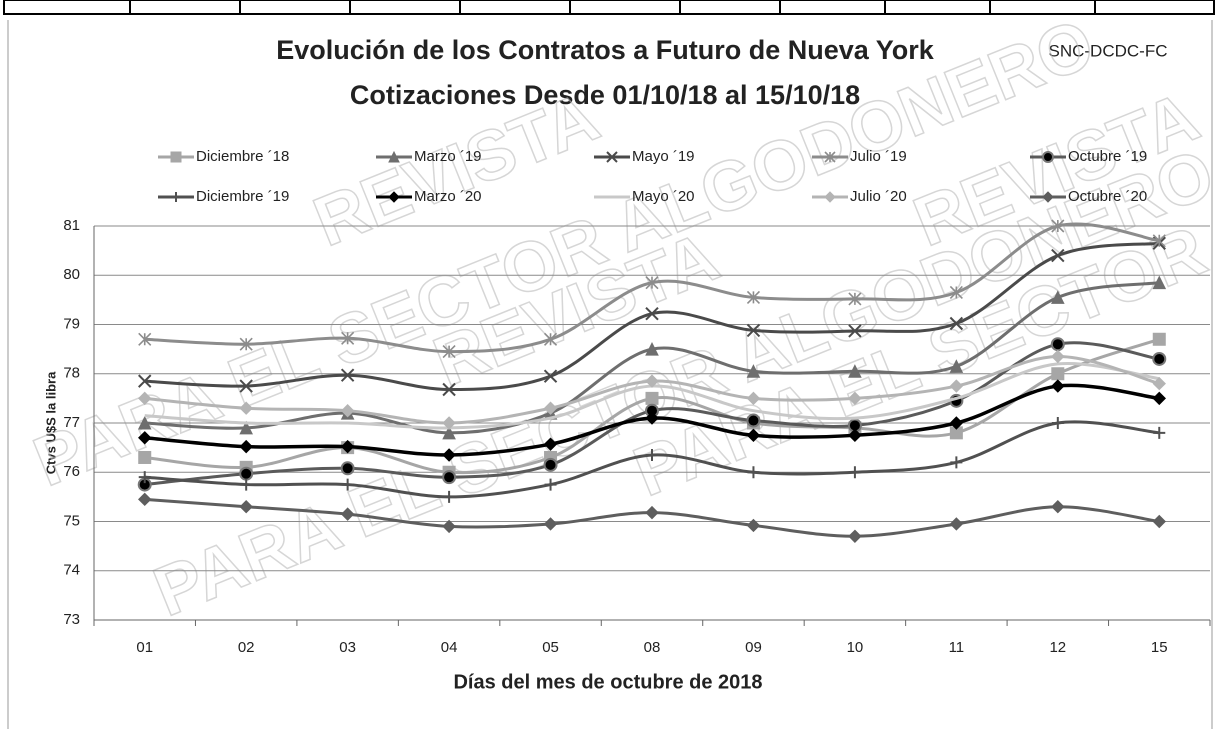 Image resolution: width=1218 pixels, height=729 pixels. I want to click on y-tick-label: 73, so click(71, 619).